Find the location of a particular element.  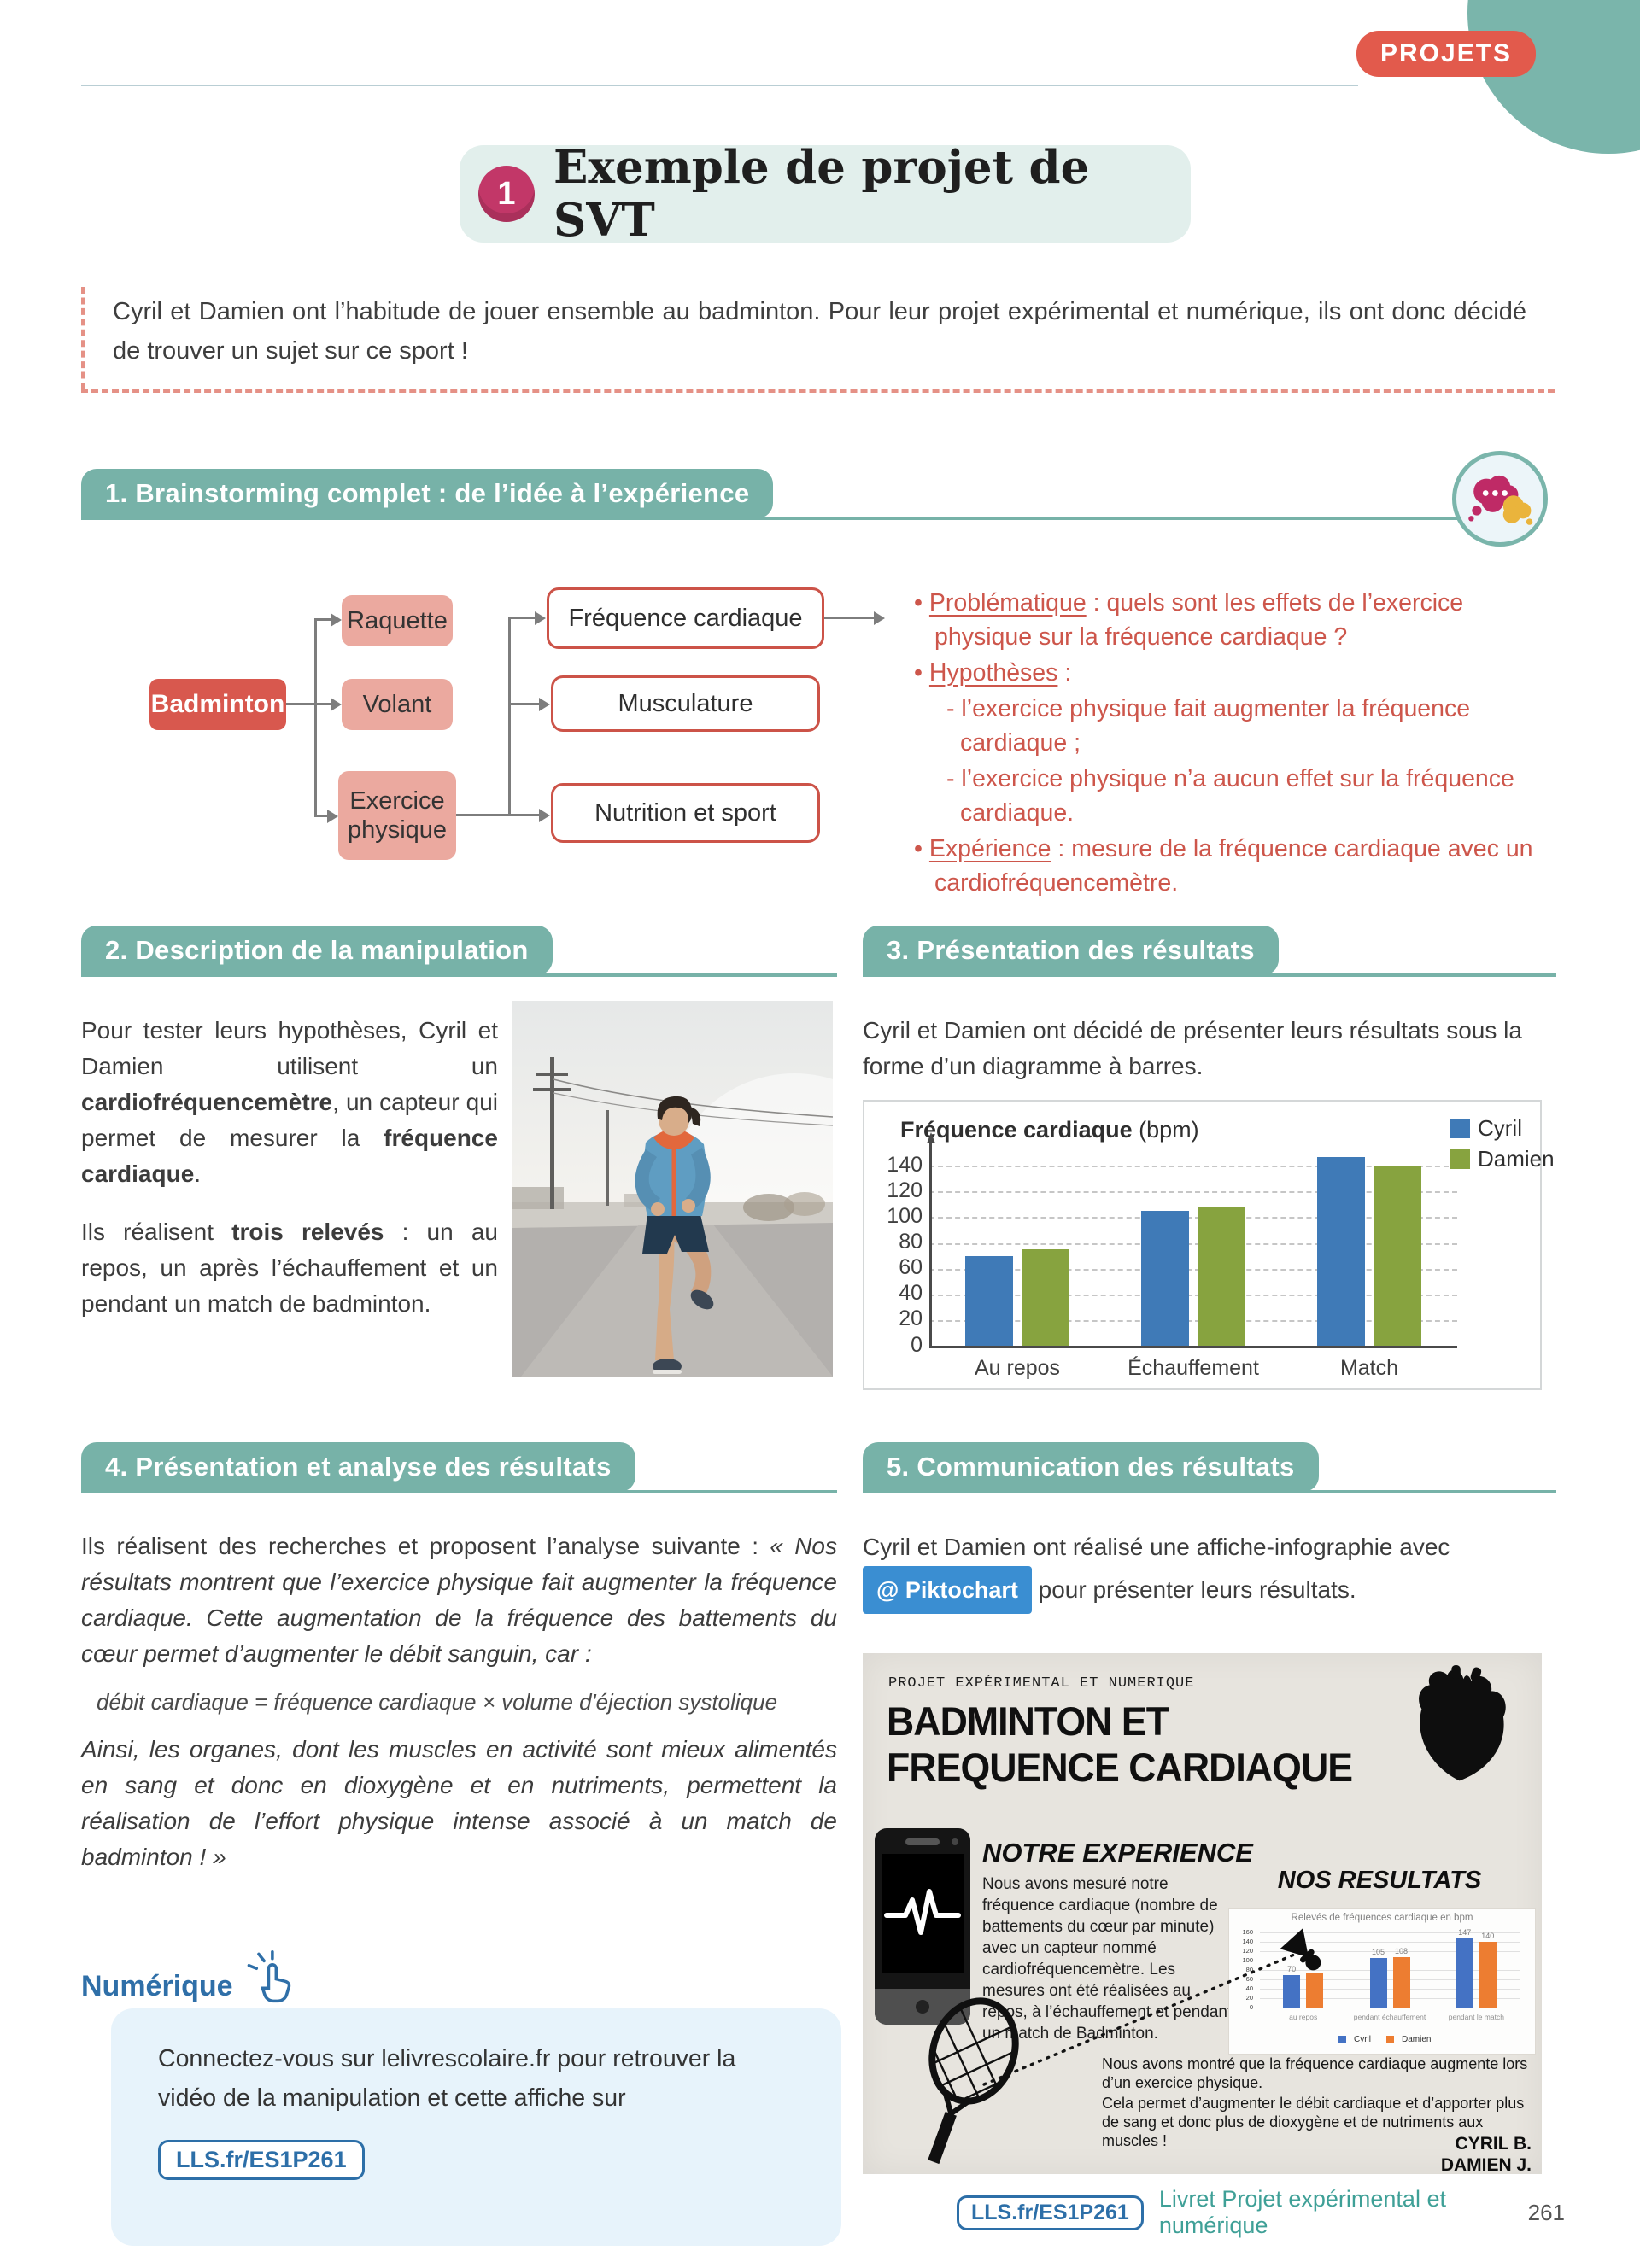

photo-jogger is located at coordinates (672, 1189).